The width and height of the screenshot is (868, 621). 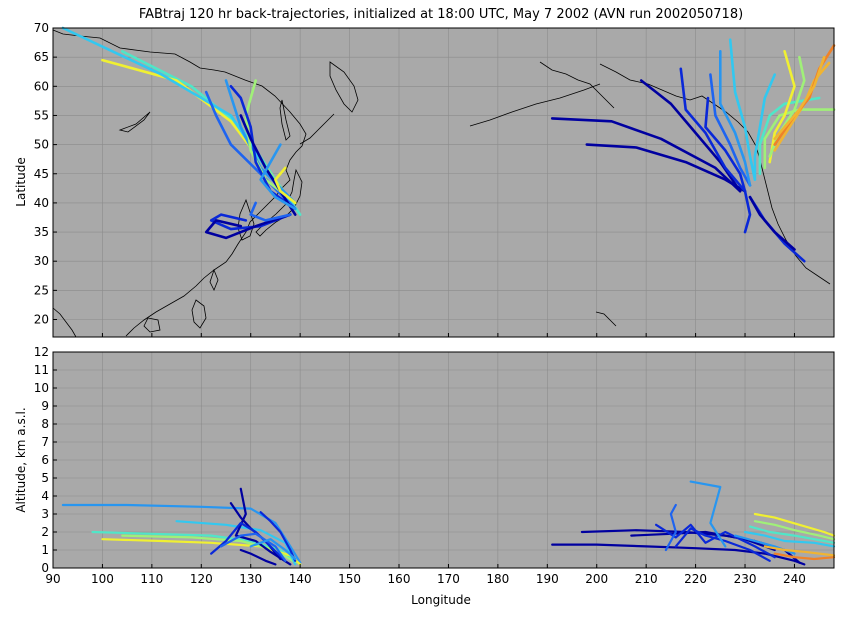 What do you see at coordinates (199, 314) in the screenshot?
I see `coastline-philippines` at bounding box center [199, 314].